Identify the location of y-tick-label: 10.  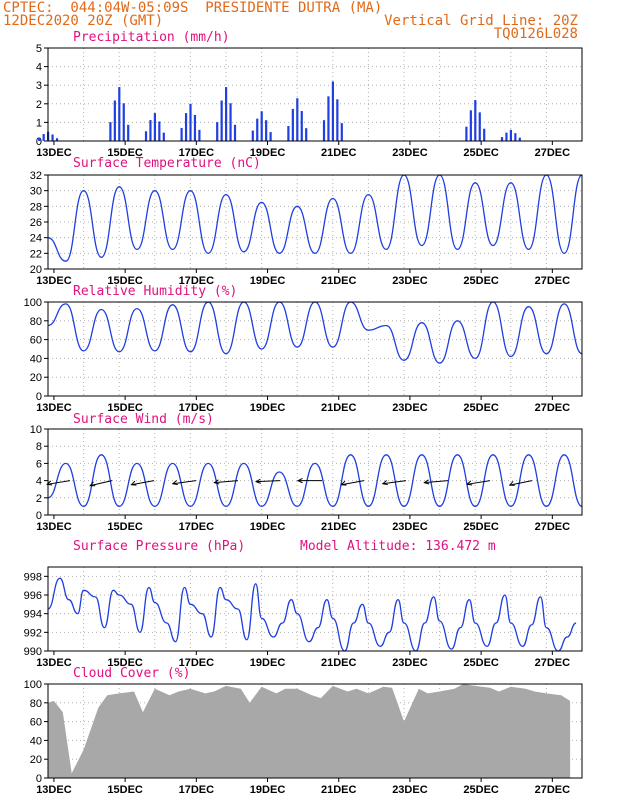
(36, 430).